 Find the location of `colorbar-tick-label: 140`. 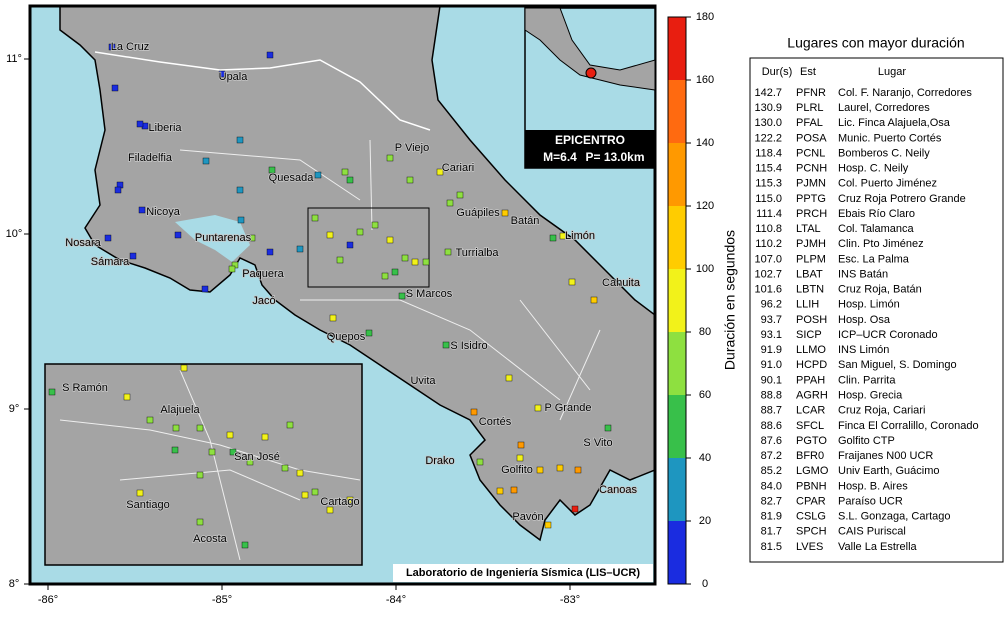

colorbar-tick-label: 140 is located at coordinates (705, 143).